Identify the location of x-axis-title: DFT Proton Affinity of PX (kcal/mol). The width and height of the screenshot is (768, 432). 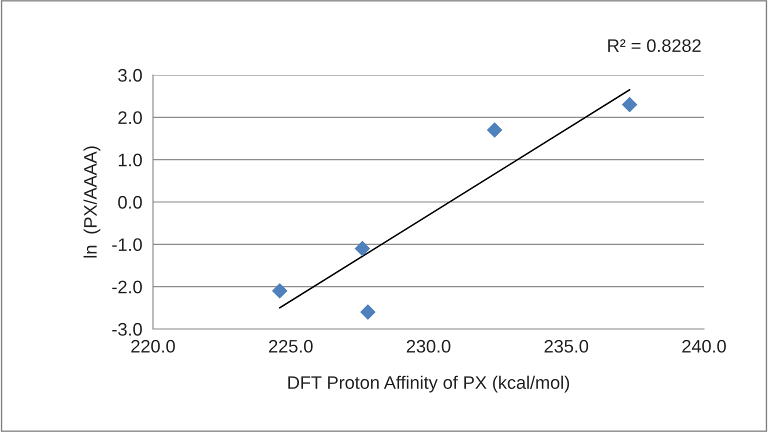
(429, 384).